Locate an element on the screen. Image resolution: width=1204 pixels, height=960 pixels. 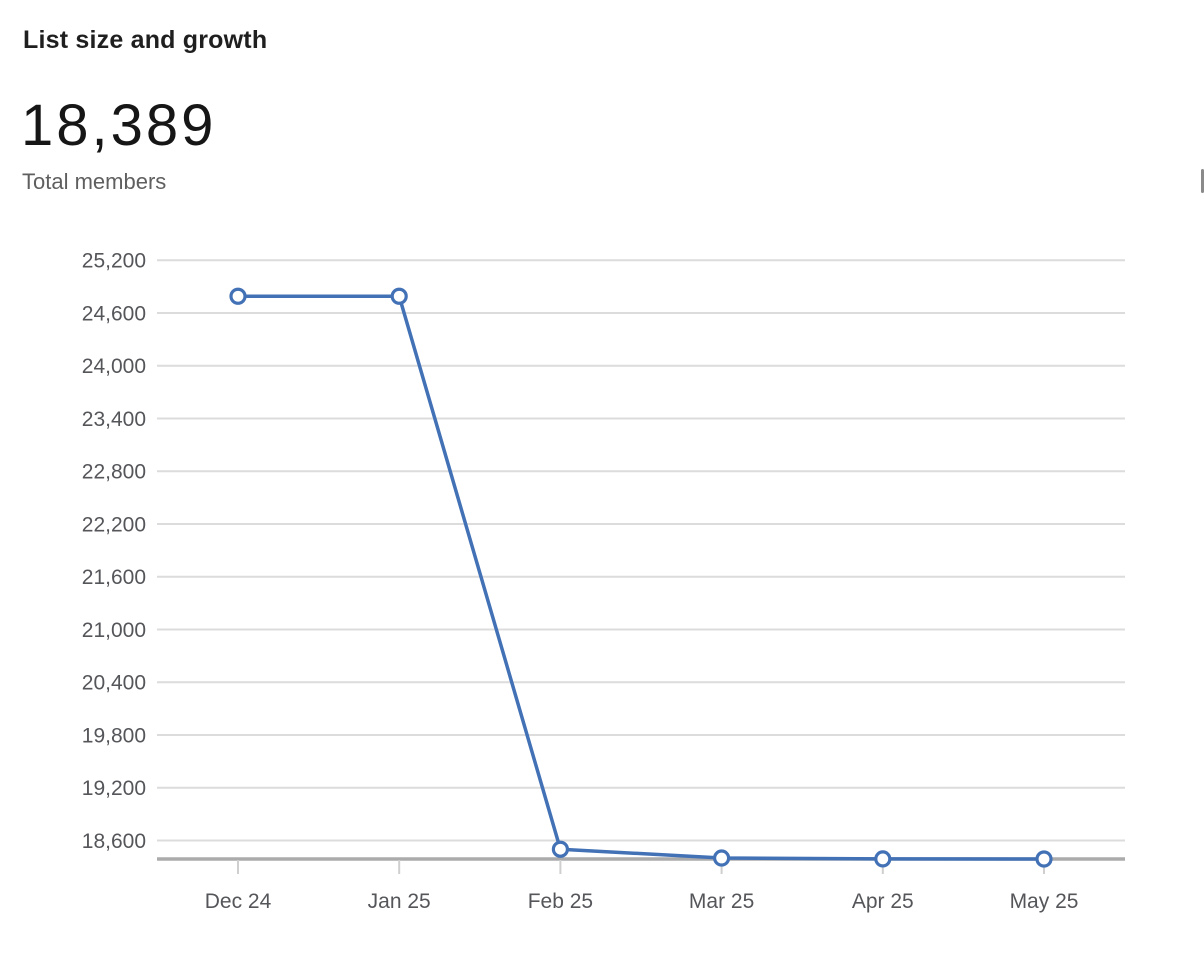
page-title: List size and growth is located at coordinates (145, 40).